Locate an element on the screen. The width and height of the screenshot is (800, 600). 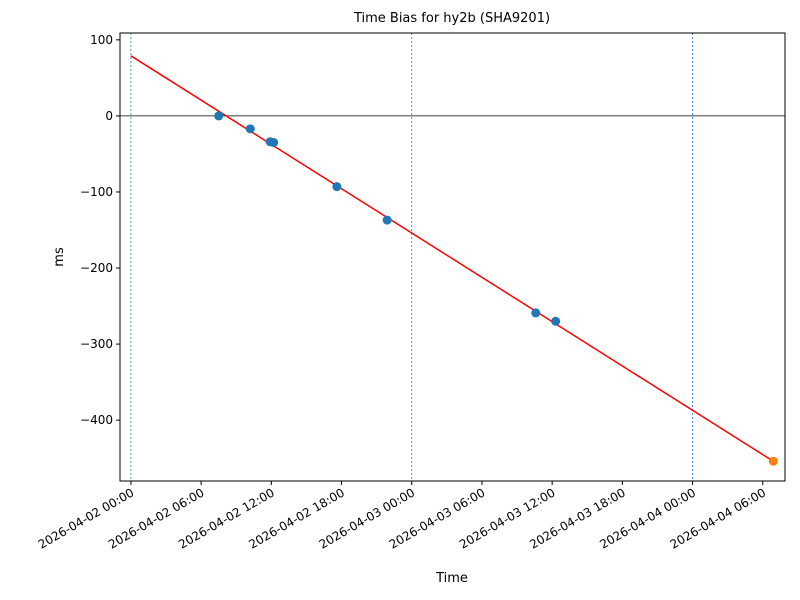
y-tick-label: −200 is located at coordinates (96, 268).